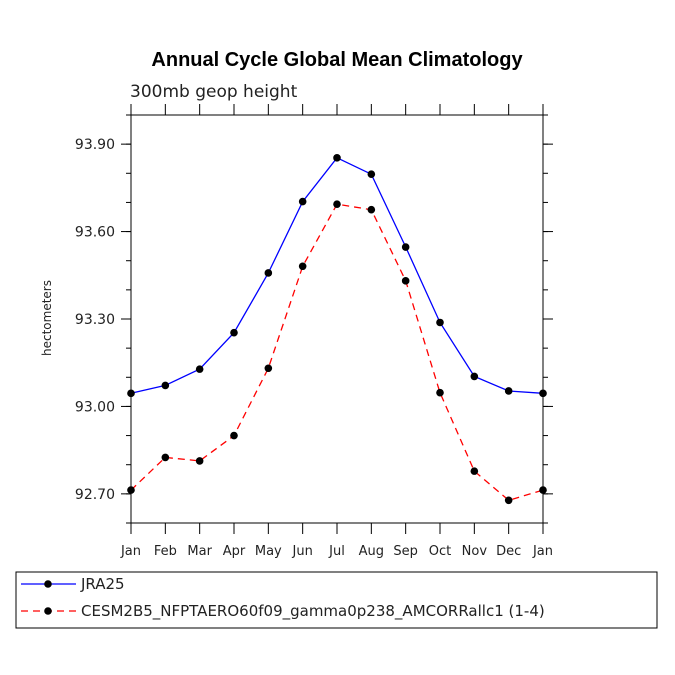  Describe the element at coordinates (47, 318) in the screenshot. I see `y-axis-label: hectometers` at that location.